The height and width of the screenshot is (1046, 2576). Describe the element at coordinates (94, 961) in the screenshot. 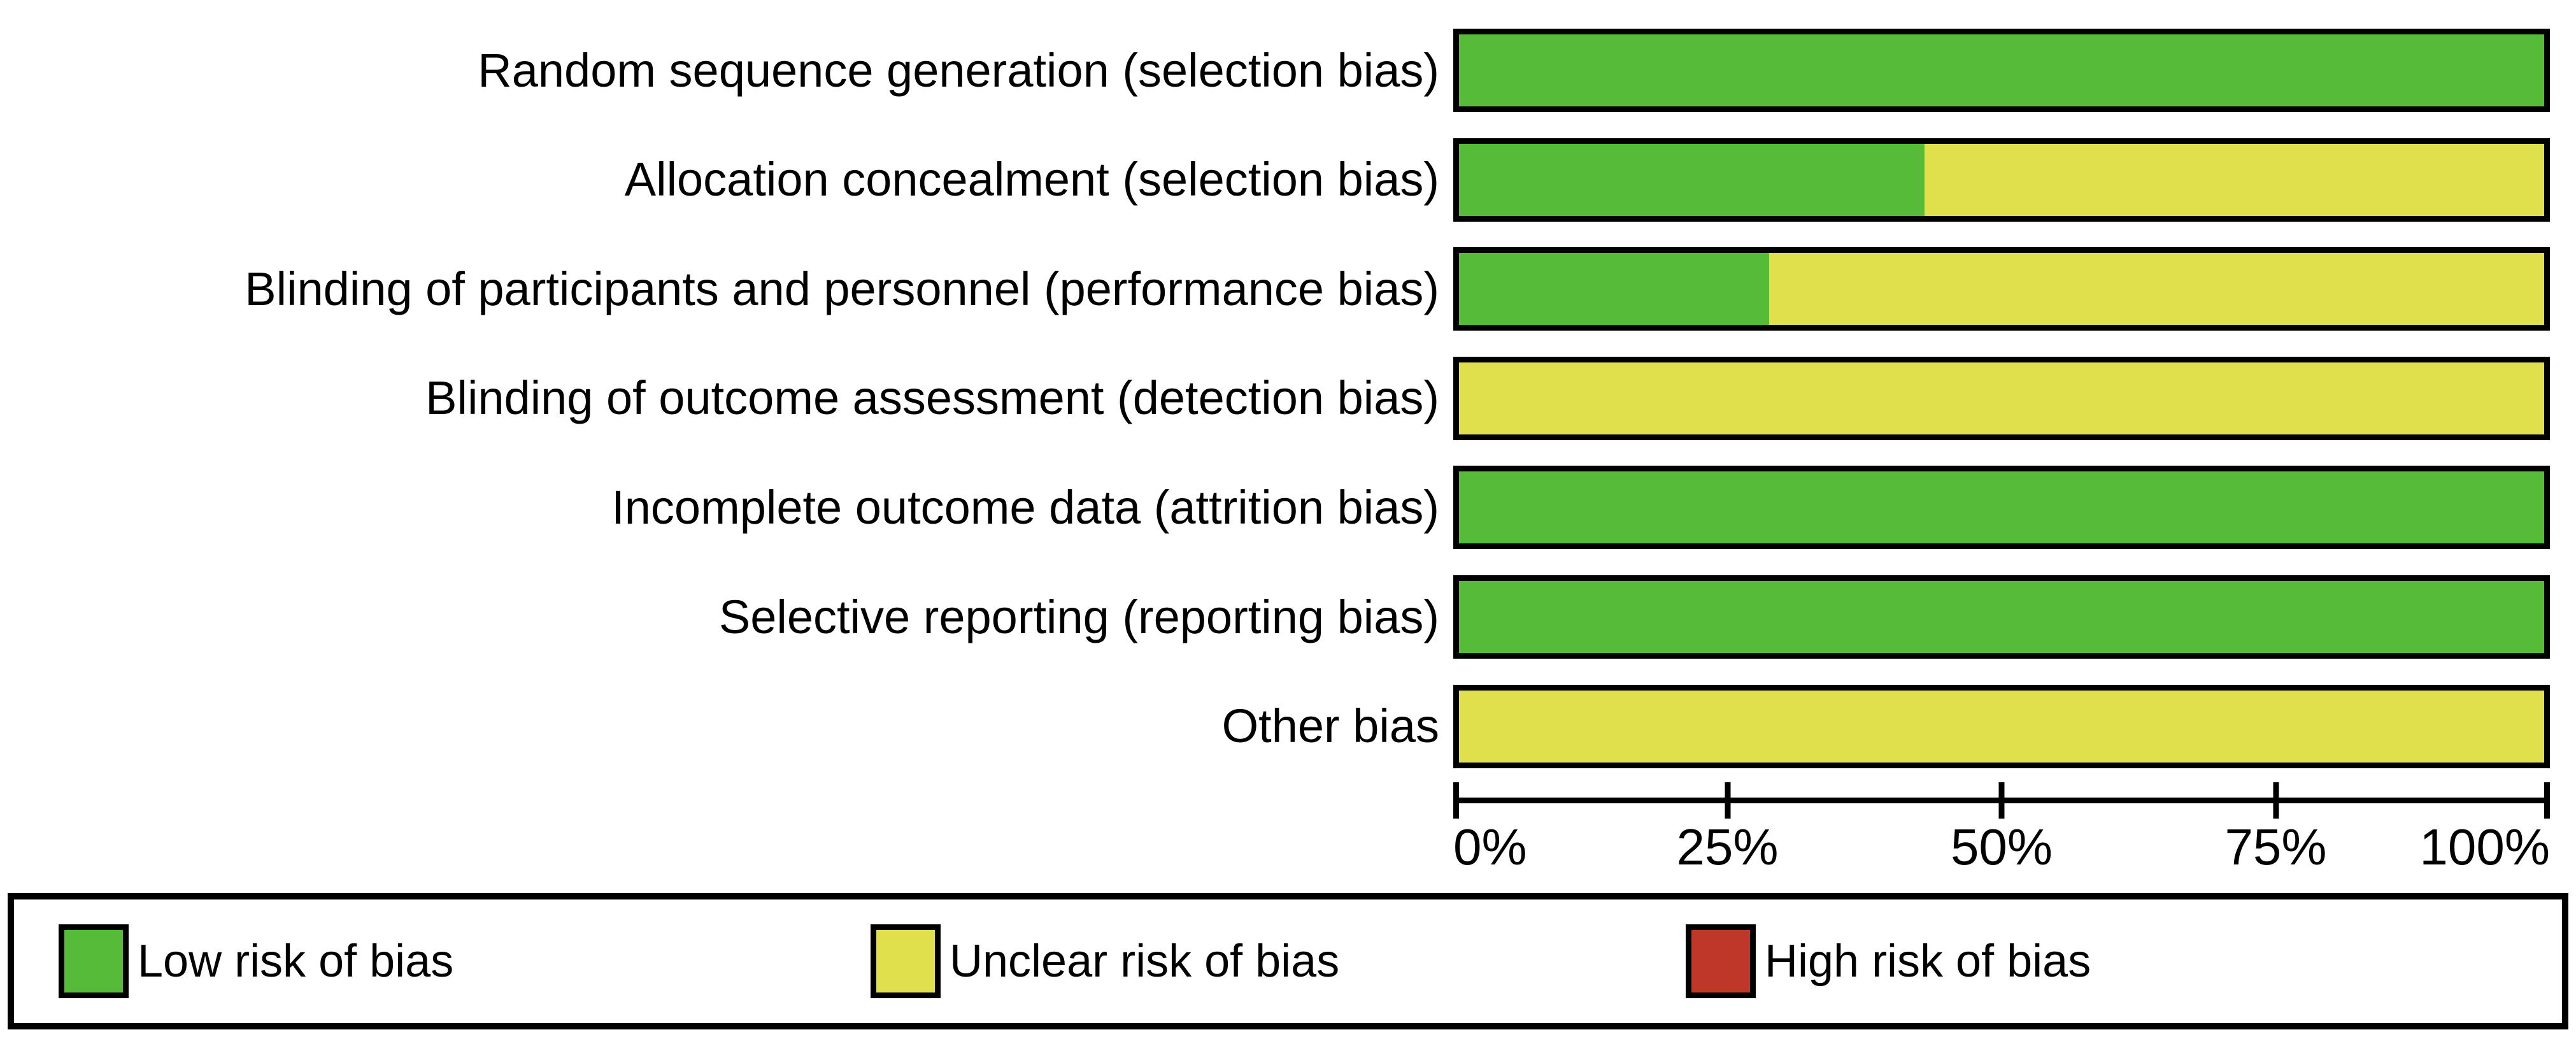

I see `legend-swatch-low-risk` at that location.